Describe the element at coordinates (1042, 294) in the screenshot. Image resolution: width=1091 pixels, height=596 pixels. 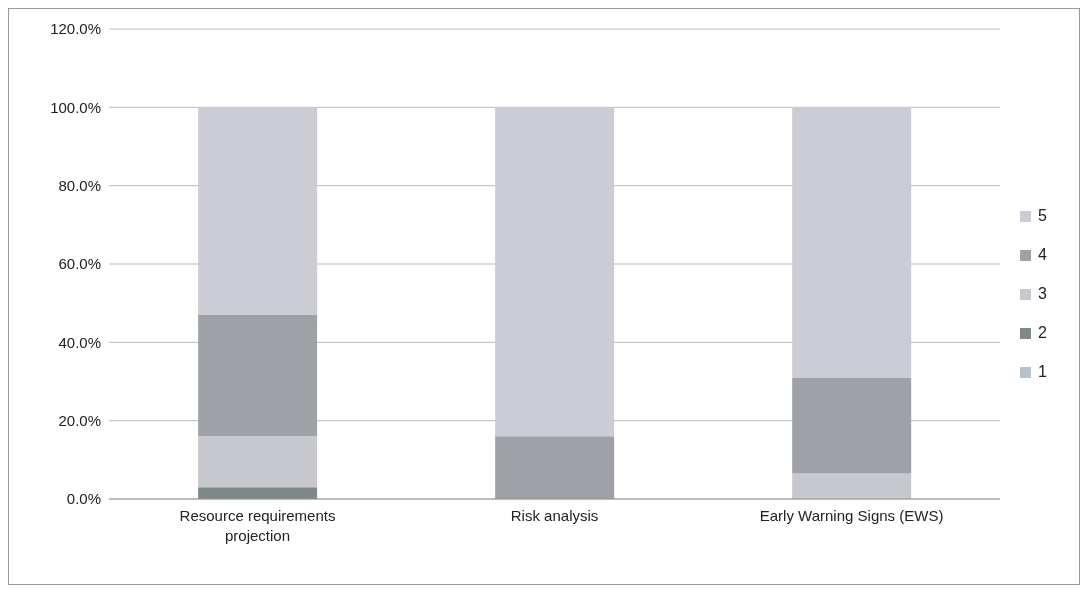
I see `legend-label: 3` at that location.